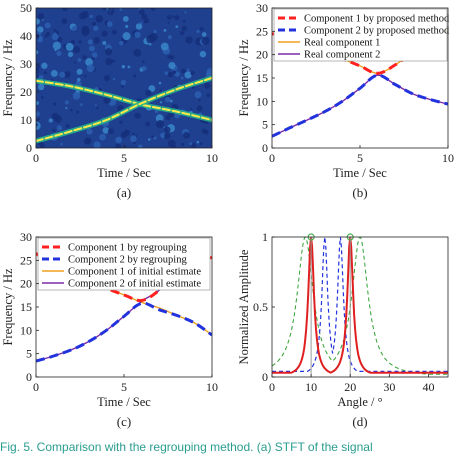 This screenshot has width=474, height=454. What do you see at coordinates (124, 264) in the screenshot?
I see `legend-box` at bounding box center [124, 264].